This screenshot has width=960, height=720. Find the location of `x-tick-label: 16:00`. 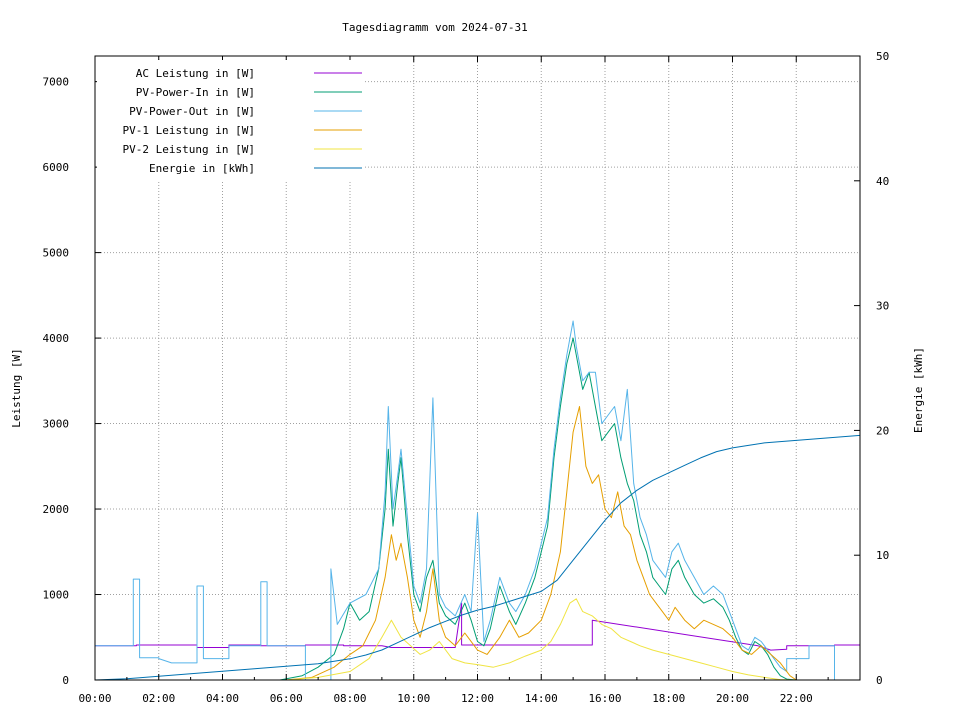

x-tick-label: 16:00 is located at coordinates (604, 698).